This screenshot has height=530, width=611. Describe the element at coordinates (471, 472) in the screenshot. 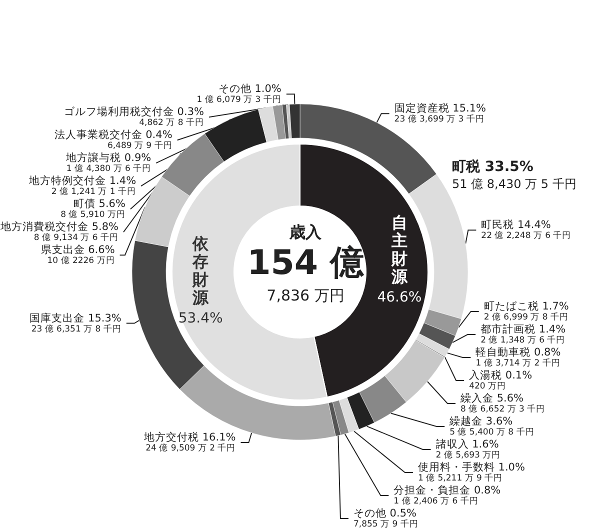

I see `slice-label: 使用料・手数料 1.0% 1 億 5,211 万 9 千円` at that location.